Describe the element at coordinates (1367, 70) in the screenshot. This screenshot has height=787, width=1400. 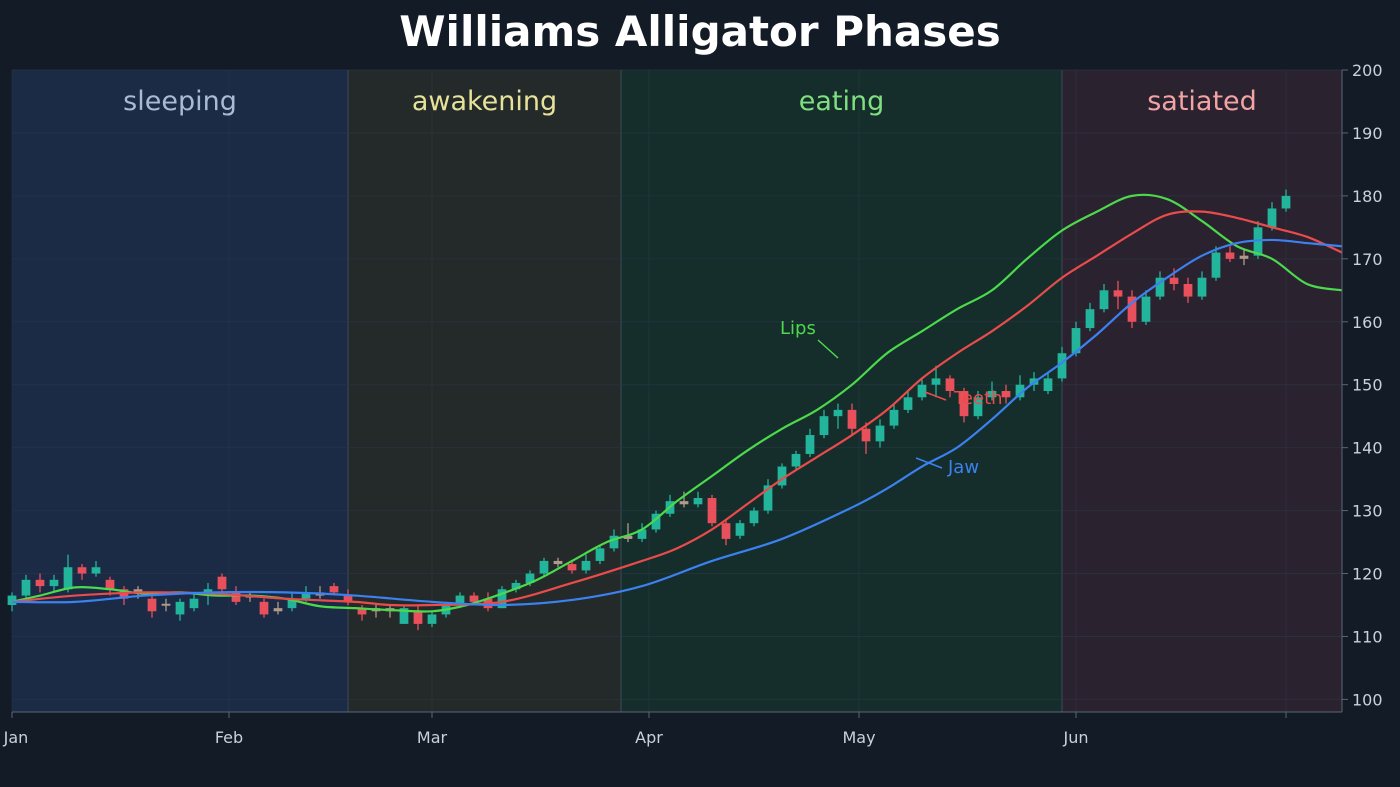
I see `y-tick-label: 200` at that location.